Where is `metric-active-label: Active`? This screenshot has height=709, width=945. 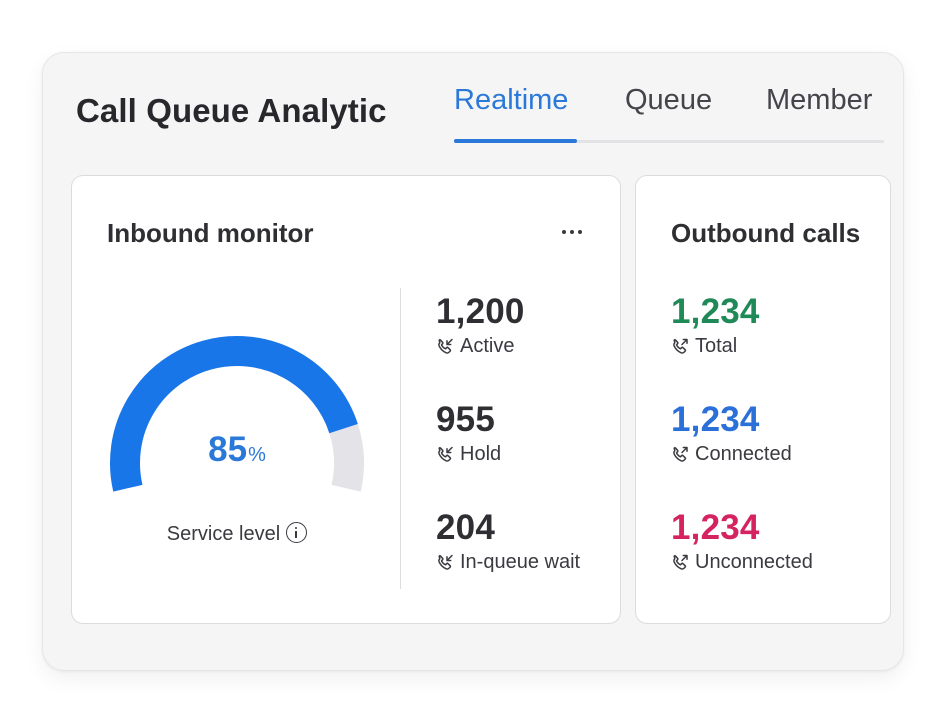
metric-active-label: Active is located at coordinates (487, 346).